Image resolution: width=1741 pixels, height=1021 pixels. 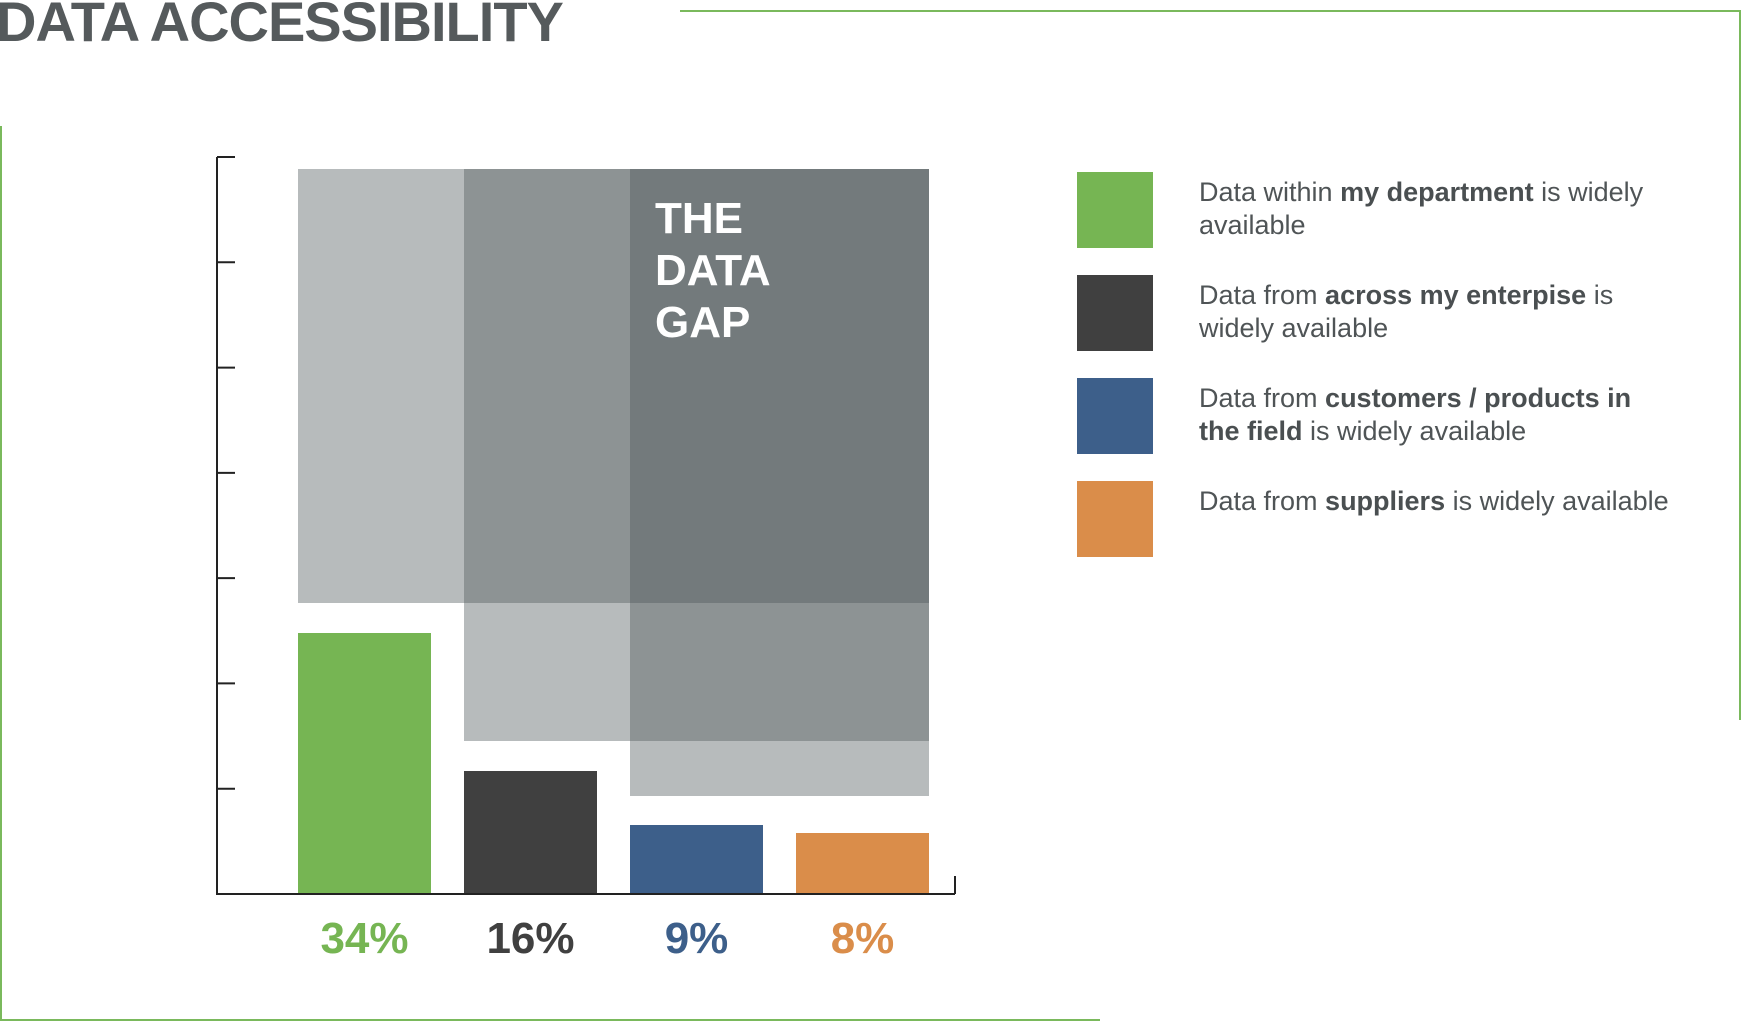 What do you see at coordinates (550, 1020) in the screenshot?
I see `frame-bottom-line` at bounding box center [550, 1020].